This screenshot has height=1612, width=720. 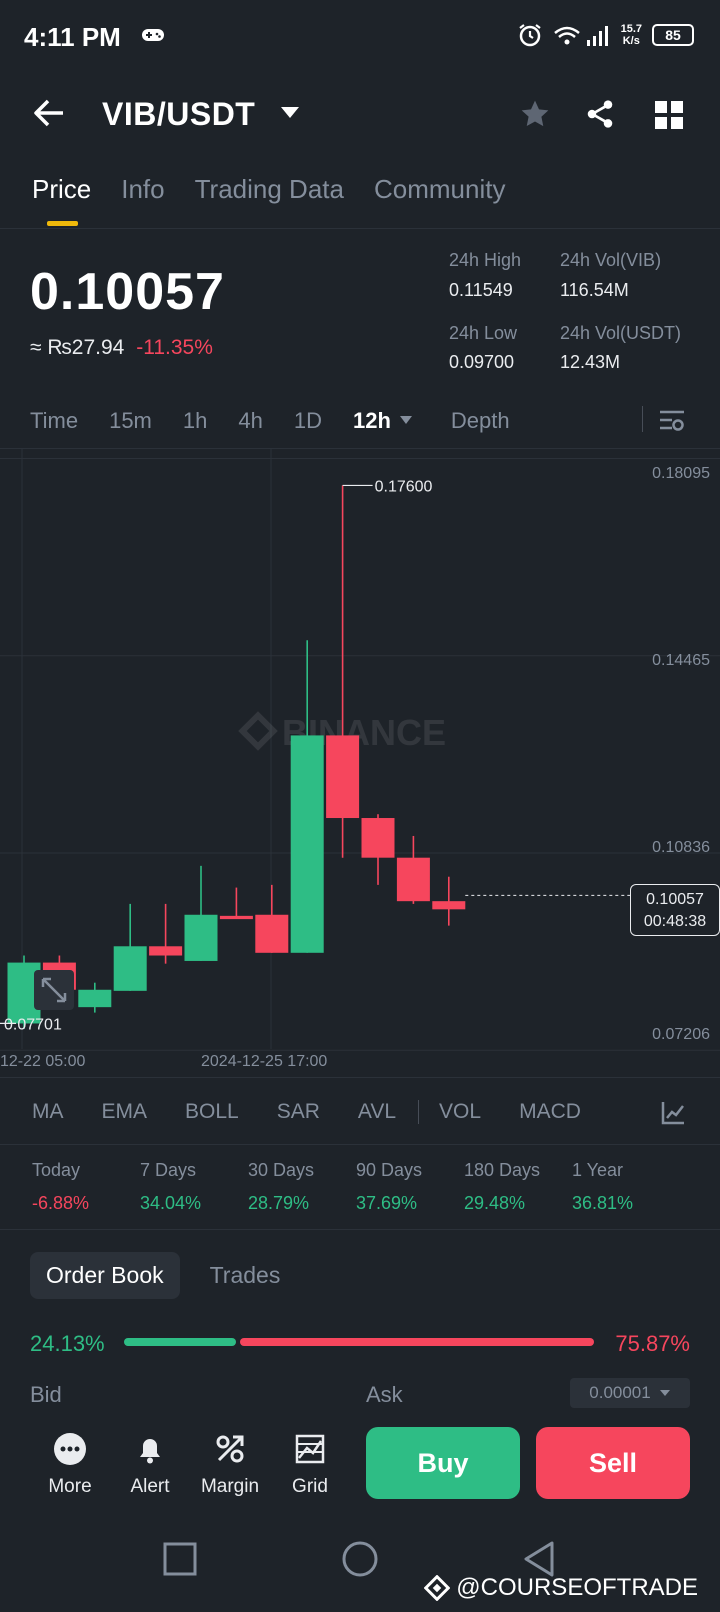 What do you see at coordinates (360, 448) in the screenshot?
I see `chart-top-divider` at bounding box center [360, 448].